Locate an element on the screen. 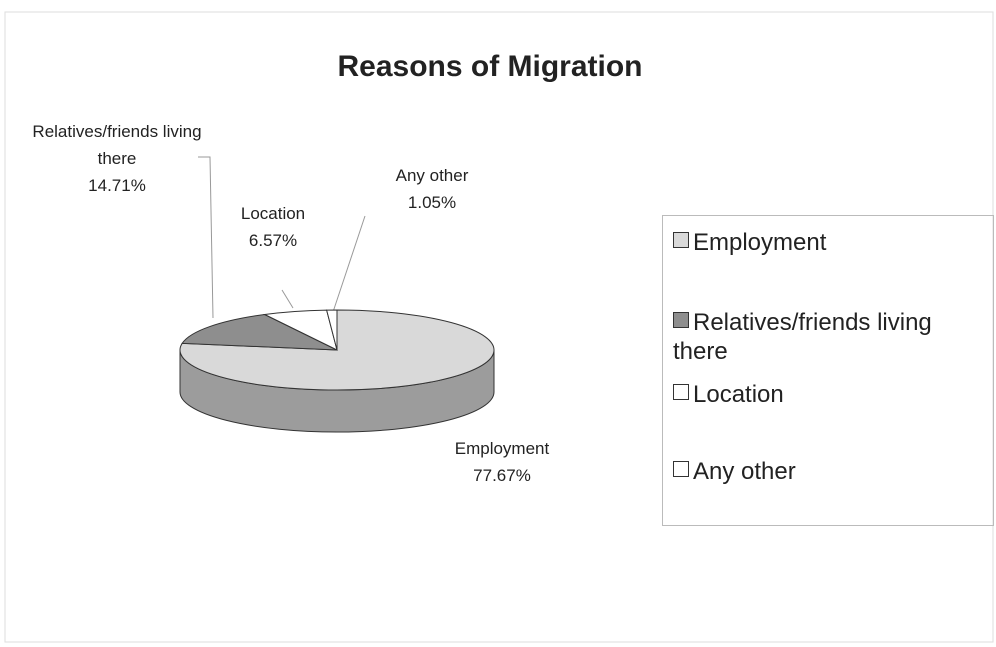 The width and height of the screenshot is (996, 647). legend-item: Relatives/friends living there is located at coordinates (833, 337).